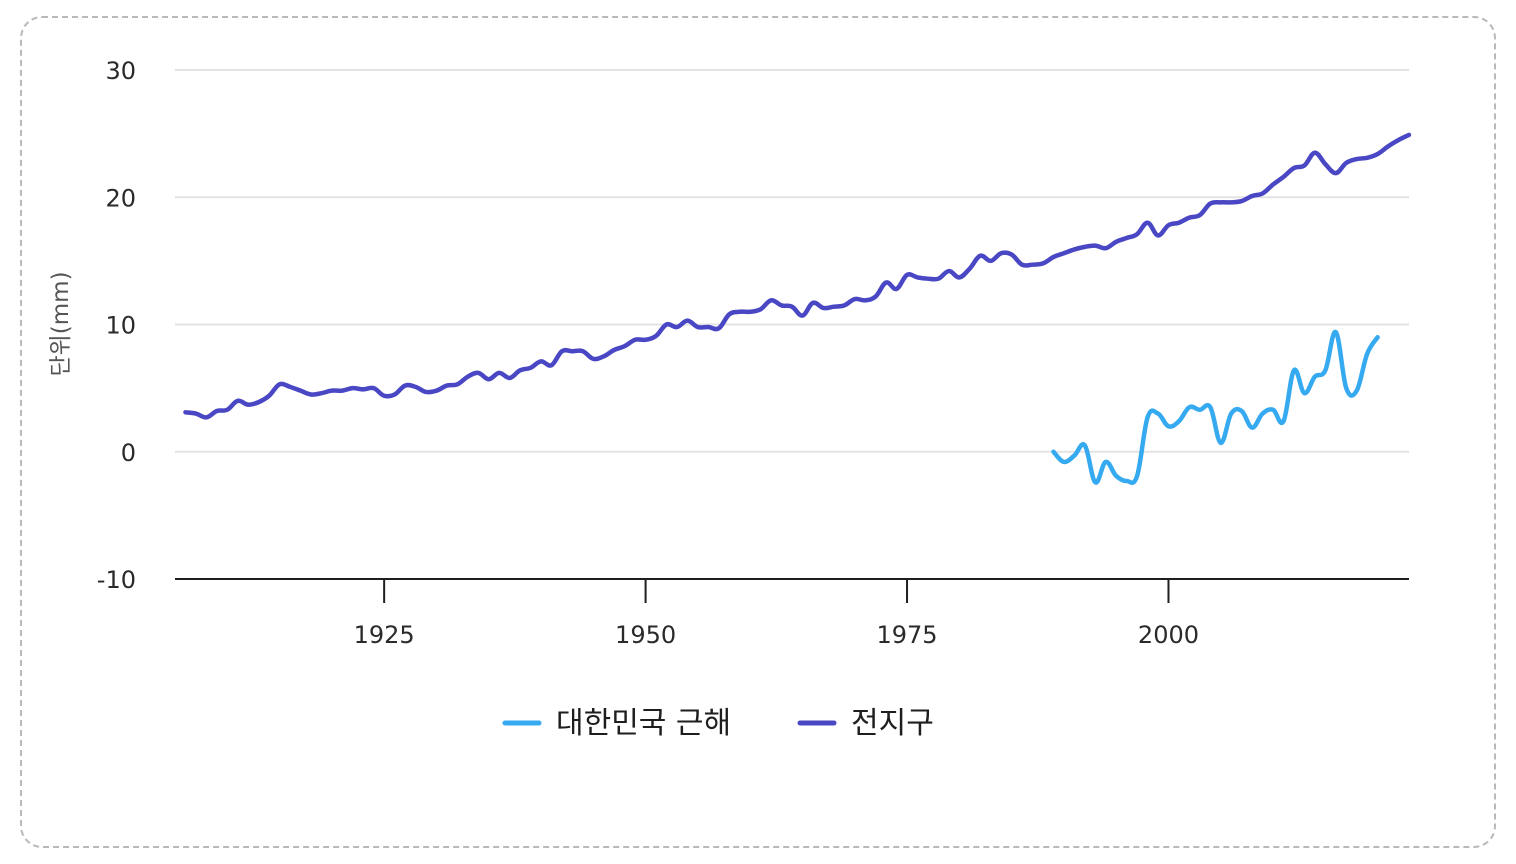 The width and height of the screenshot is (1516, 864). What do you see at coordinates (128, 453) in the screenshot?
I see `y-tick-label: 0` at bounding box center [128, 453].